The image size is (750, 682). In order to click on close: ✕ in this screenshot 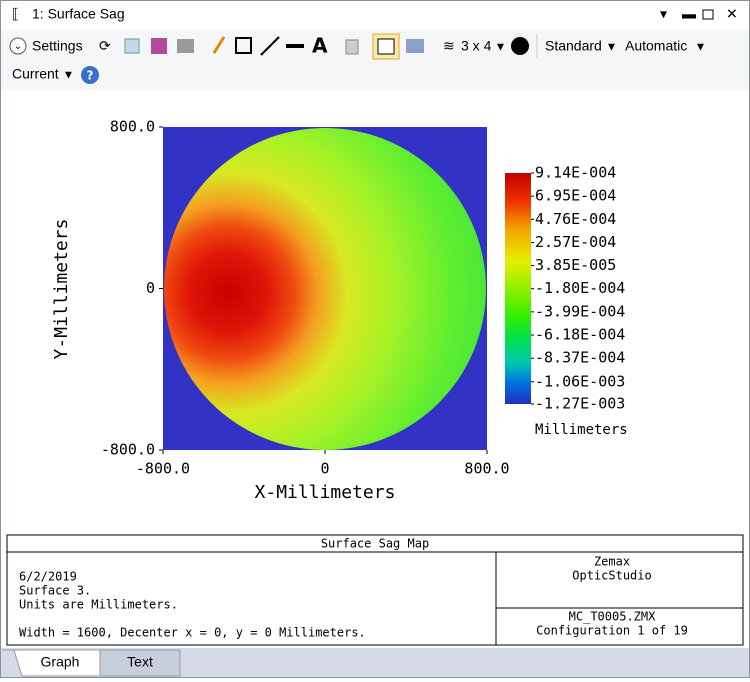, I will do `click(732, 14)`.